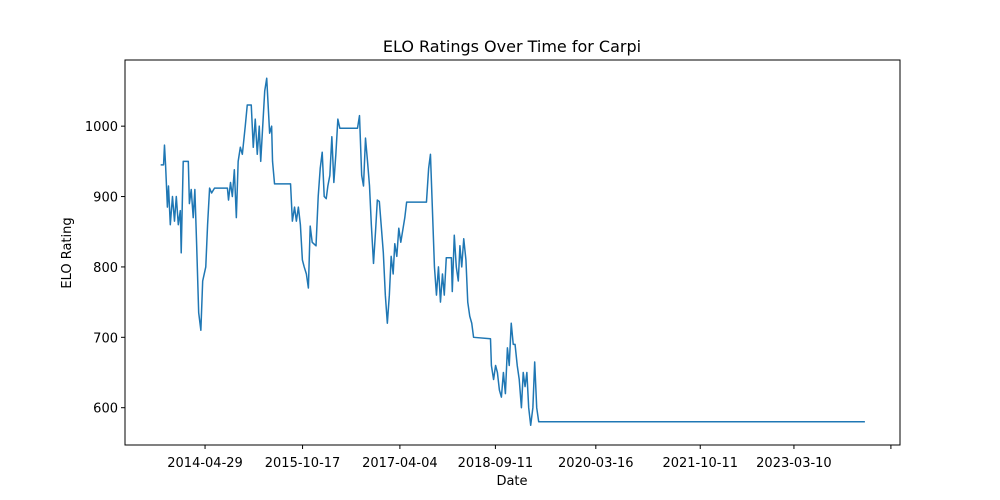  I want to click on x-tick-label: 2015-10-17, so click(303, 463).